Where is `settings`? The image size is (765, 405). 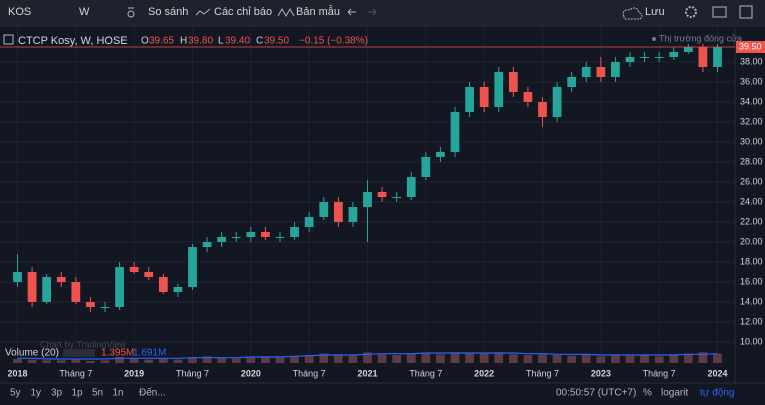 settings is located at coordinates (691, 12).